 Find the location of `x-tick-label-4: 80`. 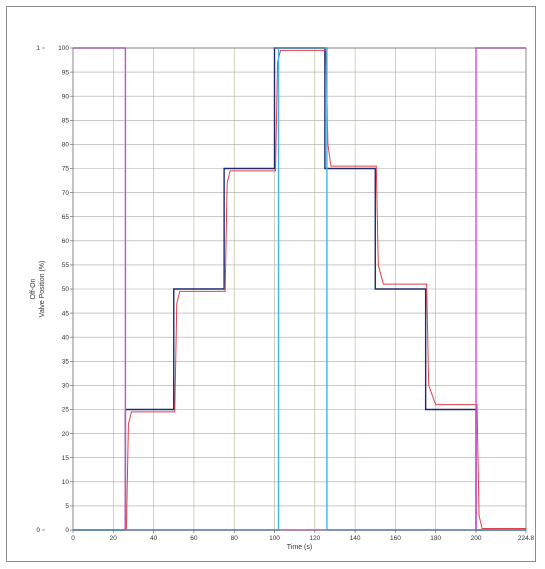

x-tick-label-4: 80 is located at coordinates (235, 538).